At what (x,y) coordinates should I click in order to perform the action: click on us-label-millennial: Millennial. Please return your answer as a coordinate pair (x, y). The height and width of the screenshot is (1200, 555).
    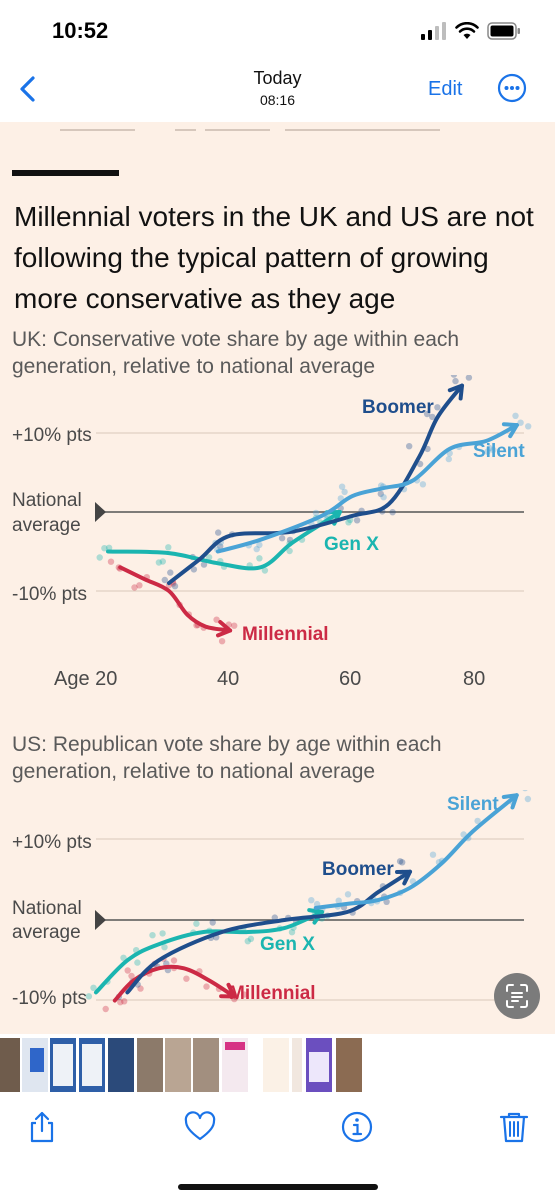
    Looking at the image, I should click on (272, 993).